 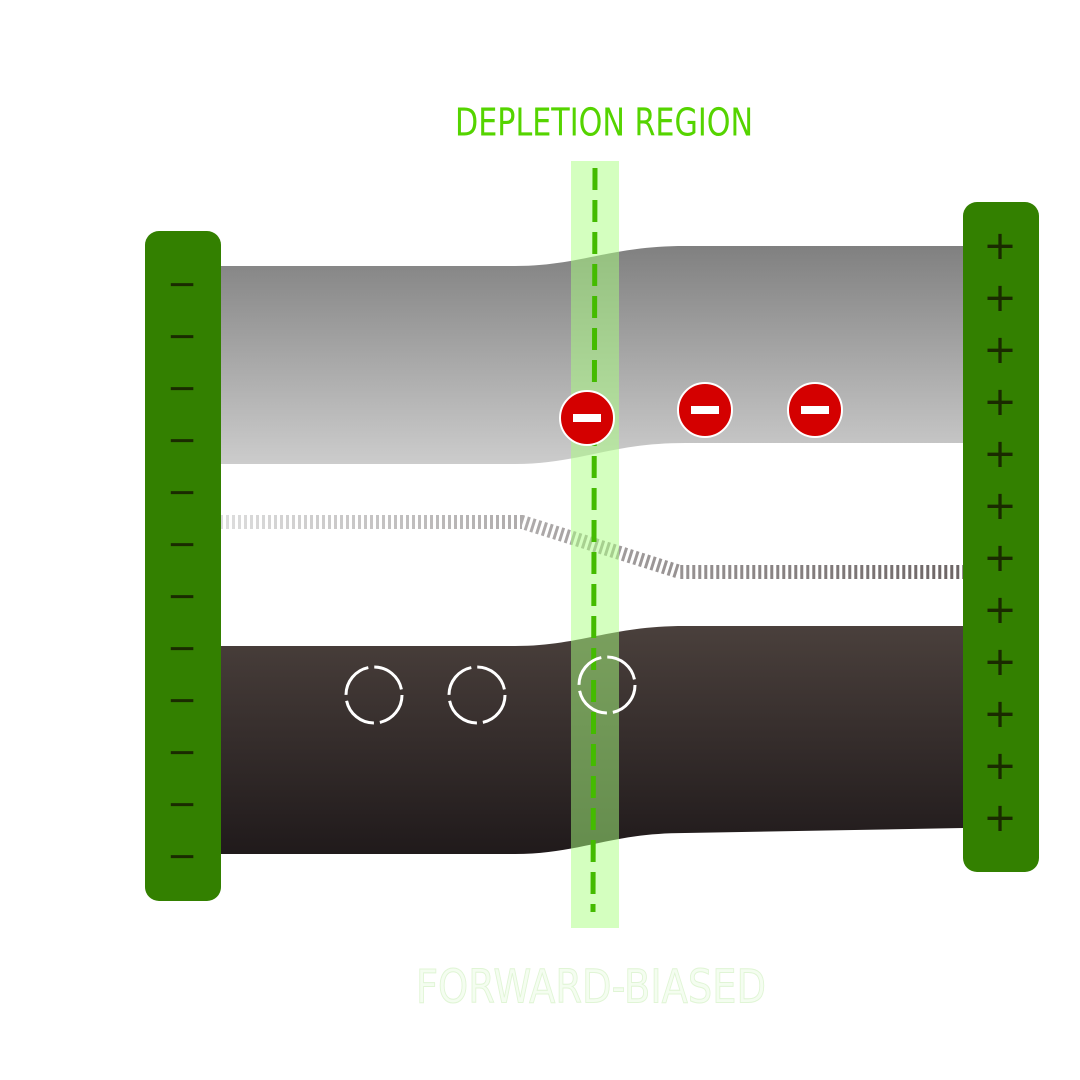 What do you see at coordinates (183, 566) in the screenshot?
I see `left-terminal` at bounding box center [183, 566].